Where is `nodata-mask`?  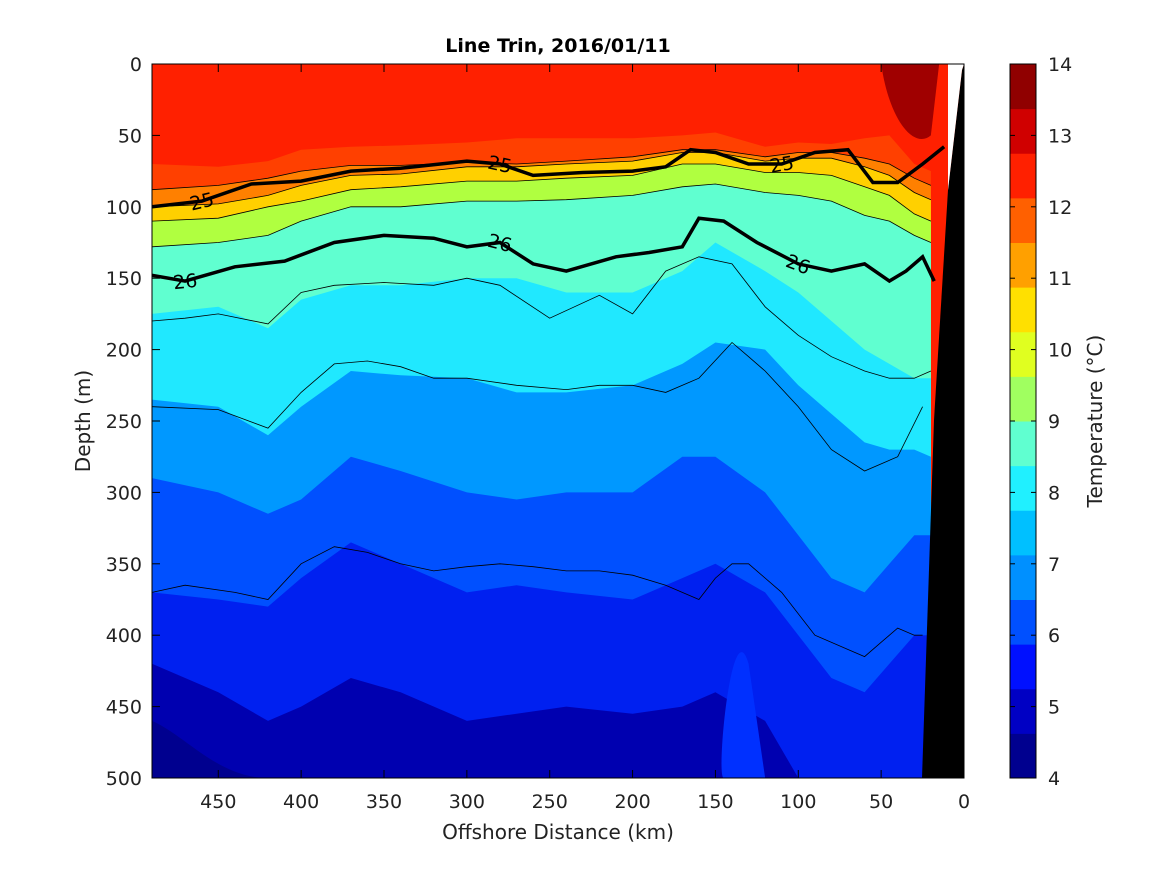 nodata-mask is located at coordinates (956, 127).